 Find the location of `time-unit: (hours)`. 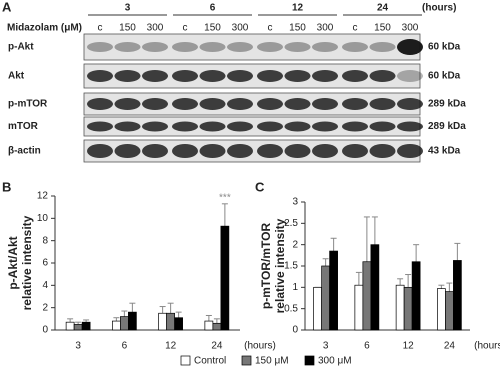

time-unit: (hours) is located at coordinates (439, 8).